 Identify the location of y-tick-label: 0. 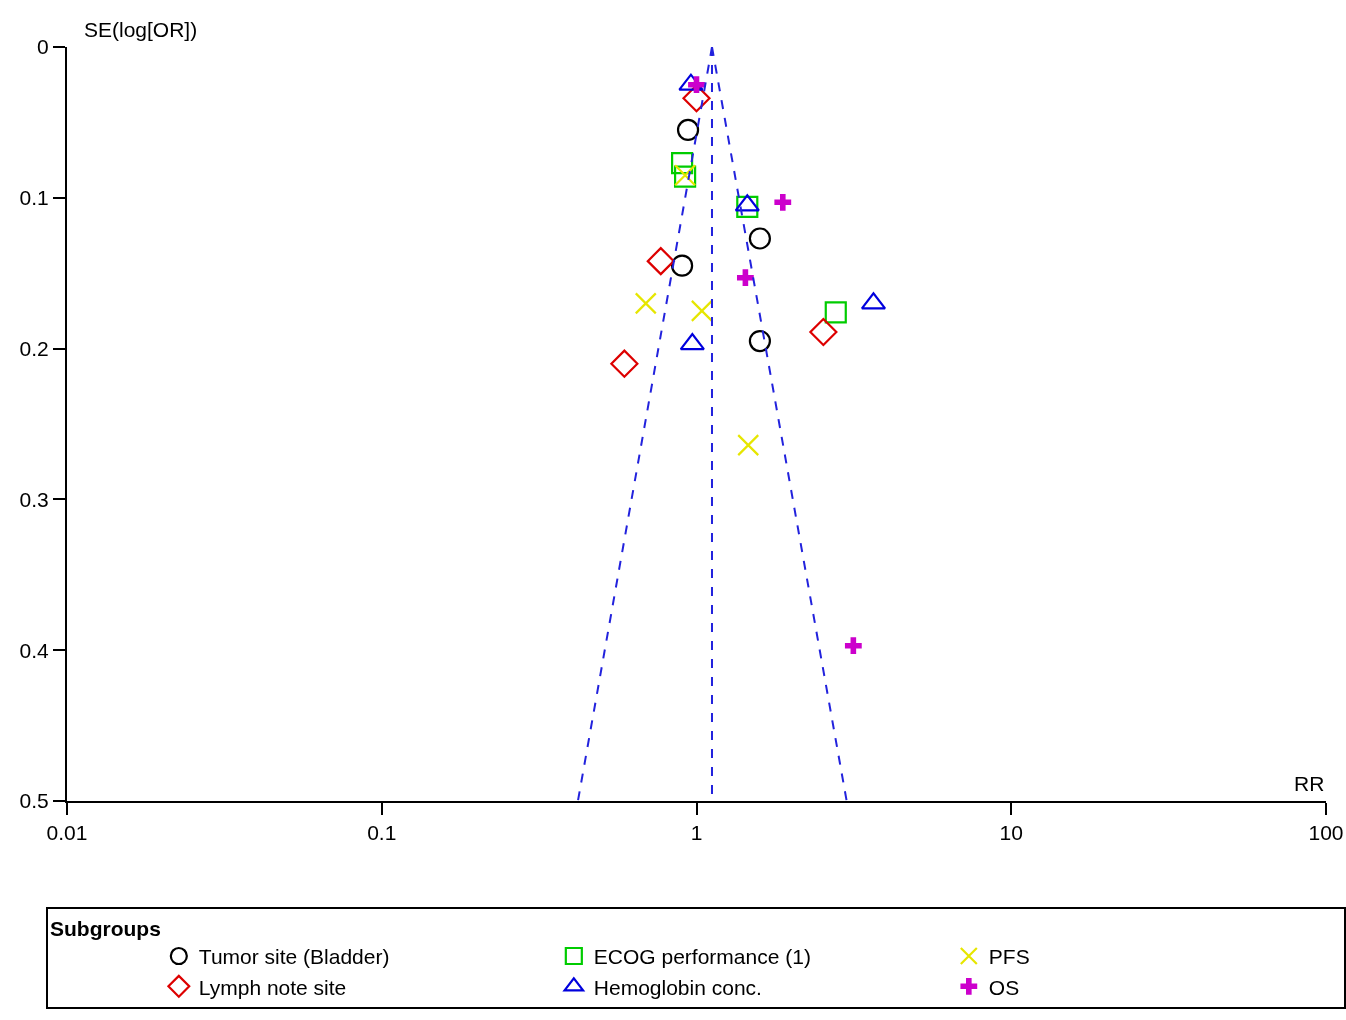
(43, 47).